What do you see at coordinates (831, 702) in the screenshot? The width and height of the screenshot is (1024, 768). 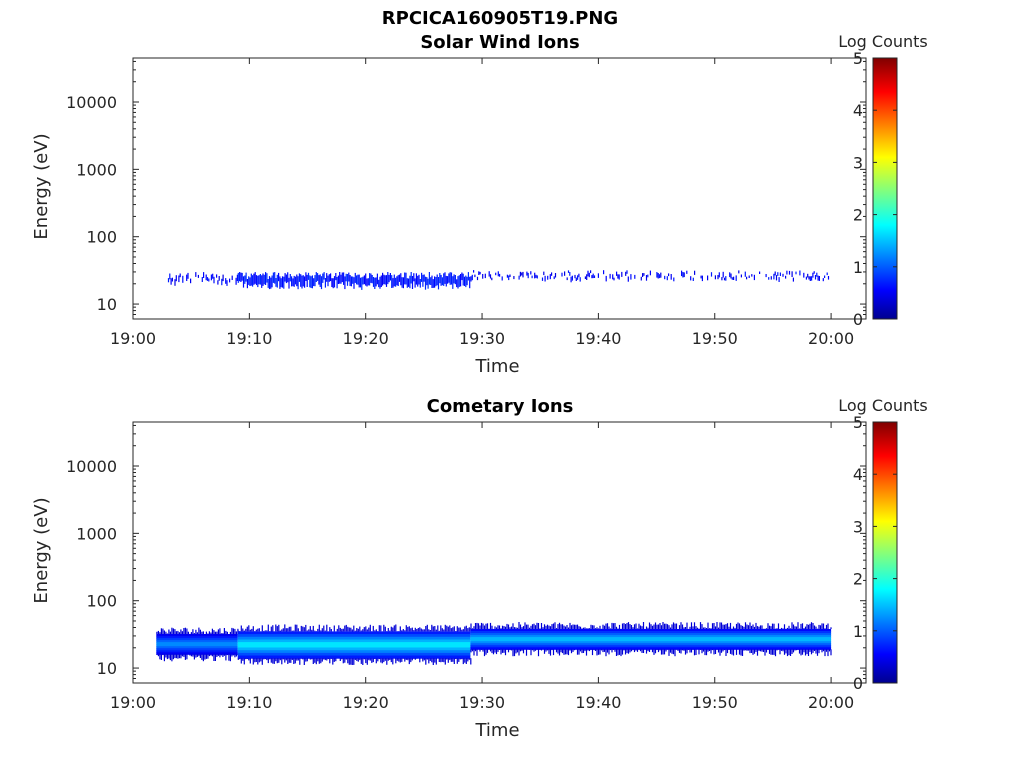 I see `x-tick-label: 20:00` at bounding box center [831, 702].